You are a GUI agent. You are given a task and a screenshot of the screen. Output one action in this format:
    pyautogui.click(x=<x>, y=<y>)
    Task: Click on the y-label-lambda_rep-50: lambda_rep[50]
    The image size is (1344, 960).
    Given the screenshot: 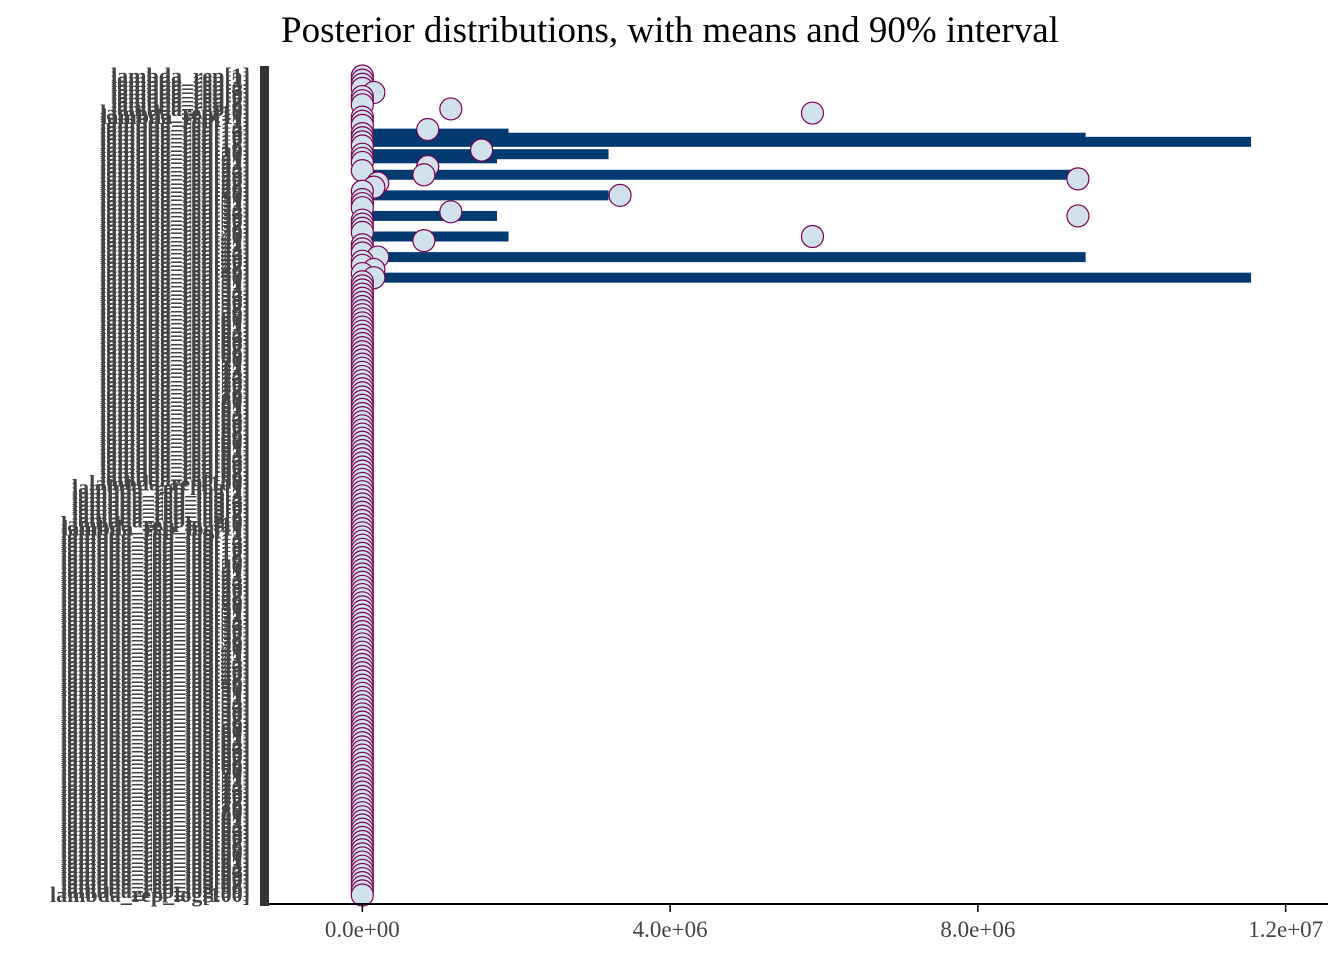 What is the action you would take?
    pyautogui.click(x=175, y=277)
    